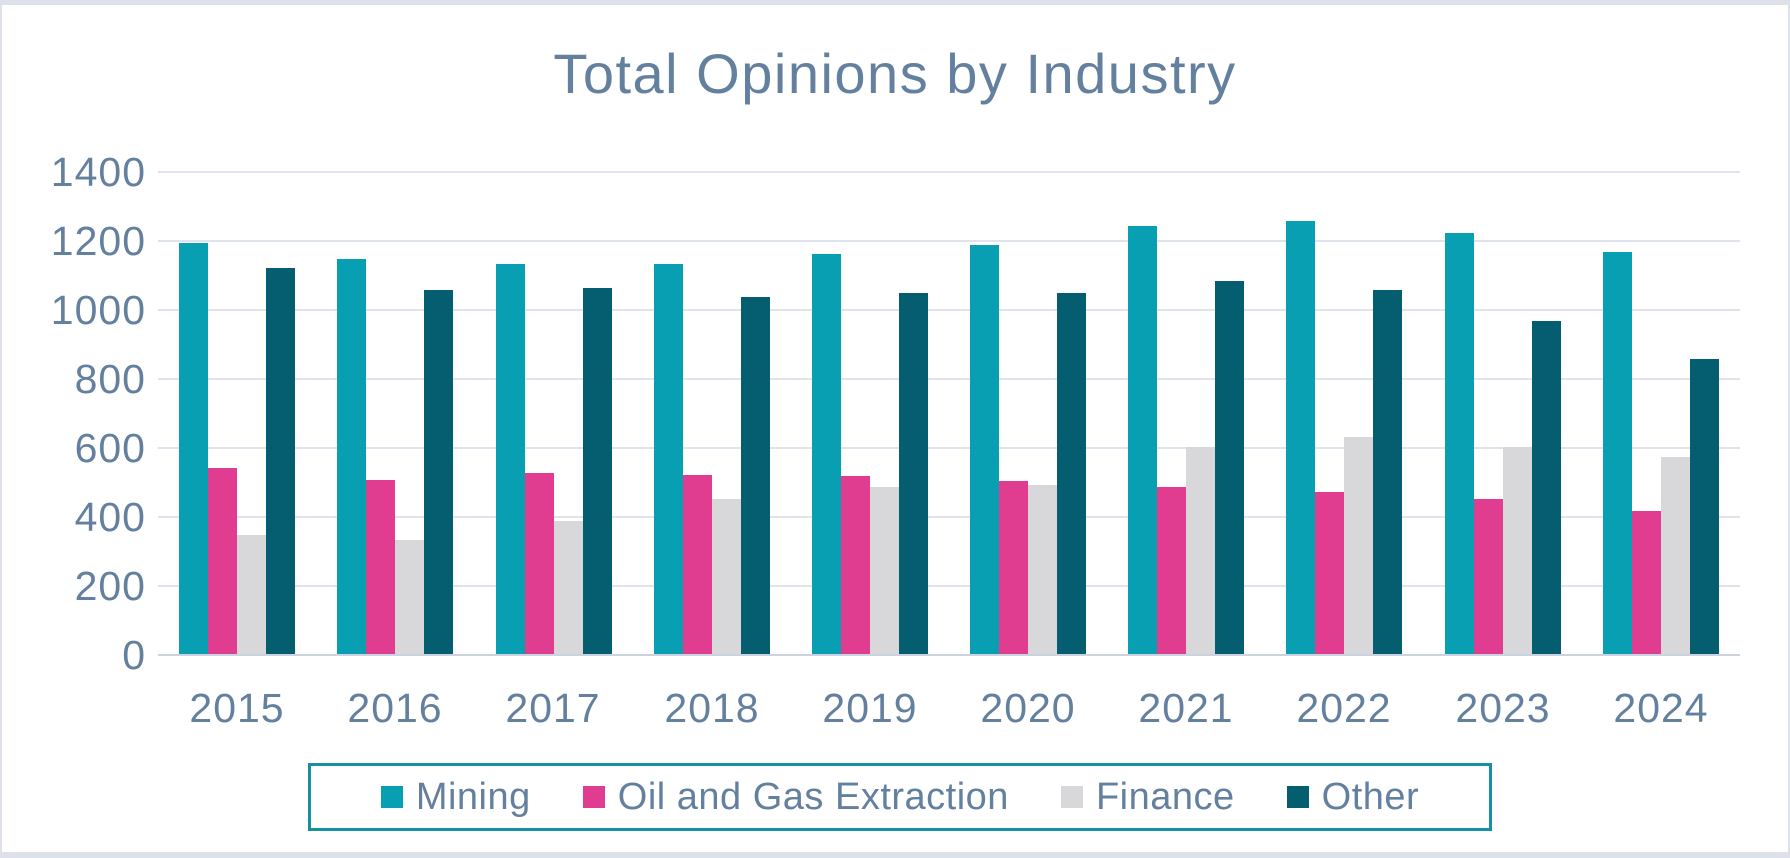 The width and height of the screenshot is (1790, 858). I want to click on bar-other-2018, so click(755, 475).